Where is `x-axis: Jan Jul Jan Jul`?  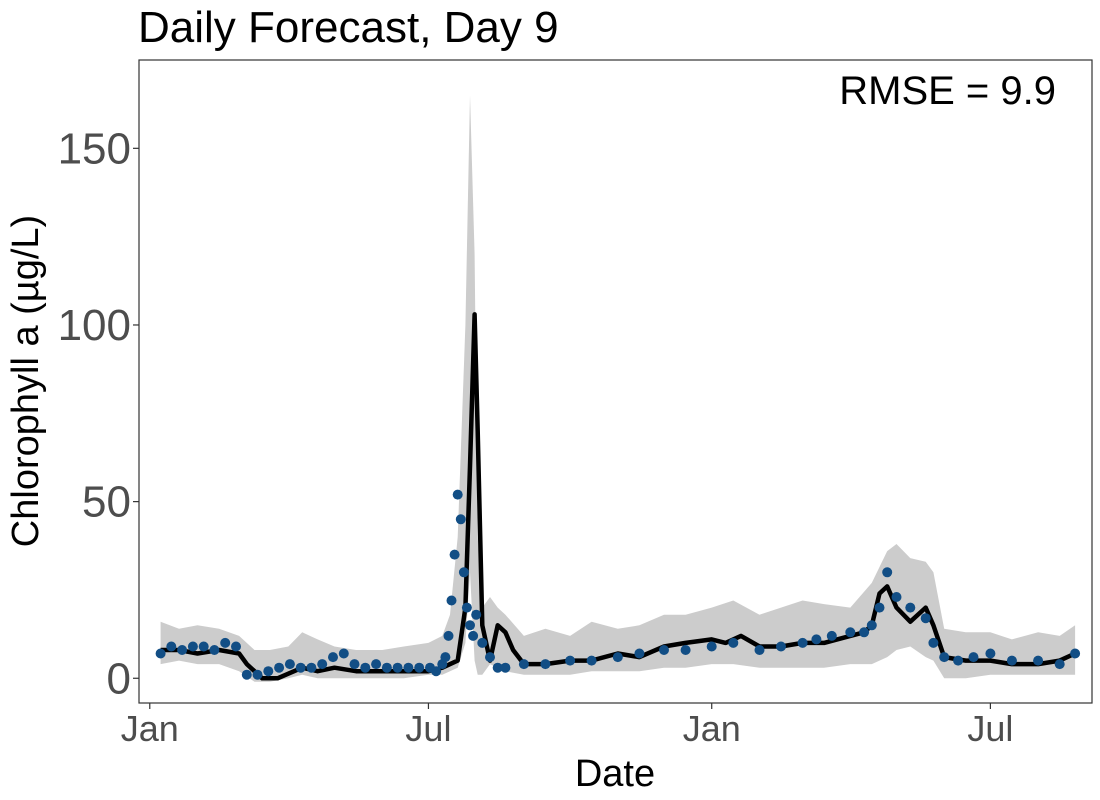 x-axis: Jan Jul Jan Jul is located at coordinates (567, 726).